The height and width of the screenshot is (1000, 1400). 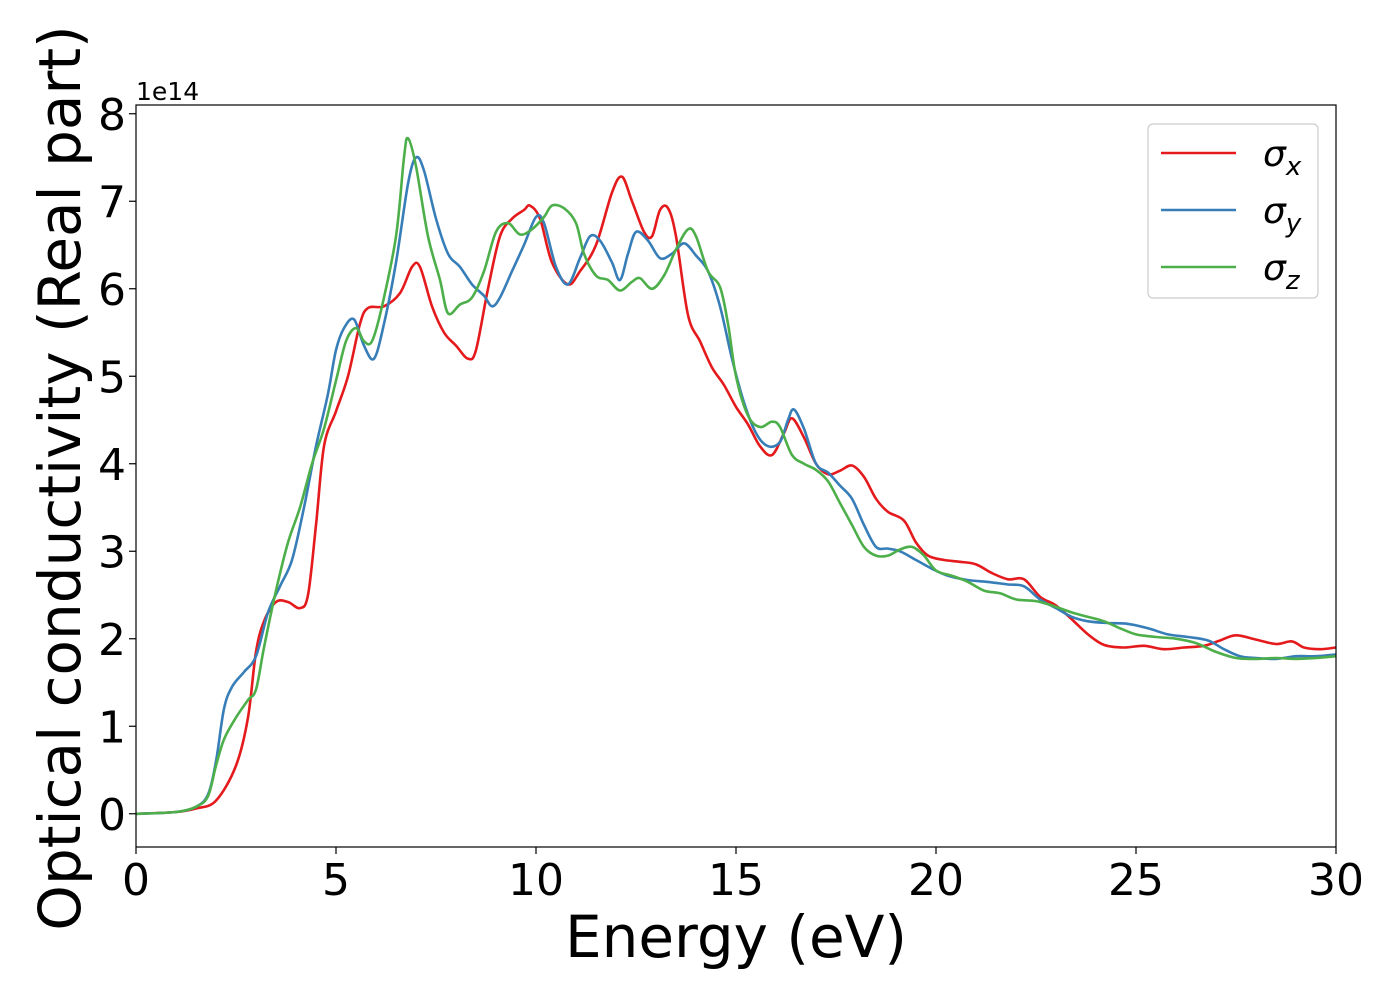 I want to click on legend-label-x: σx, so click(x=1282, y=158).